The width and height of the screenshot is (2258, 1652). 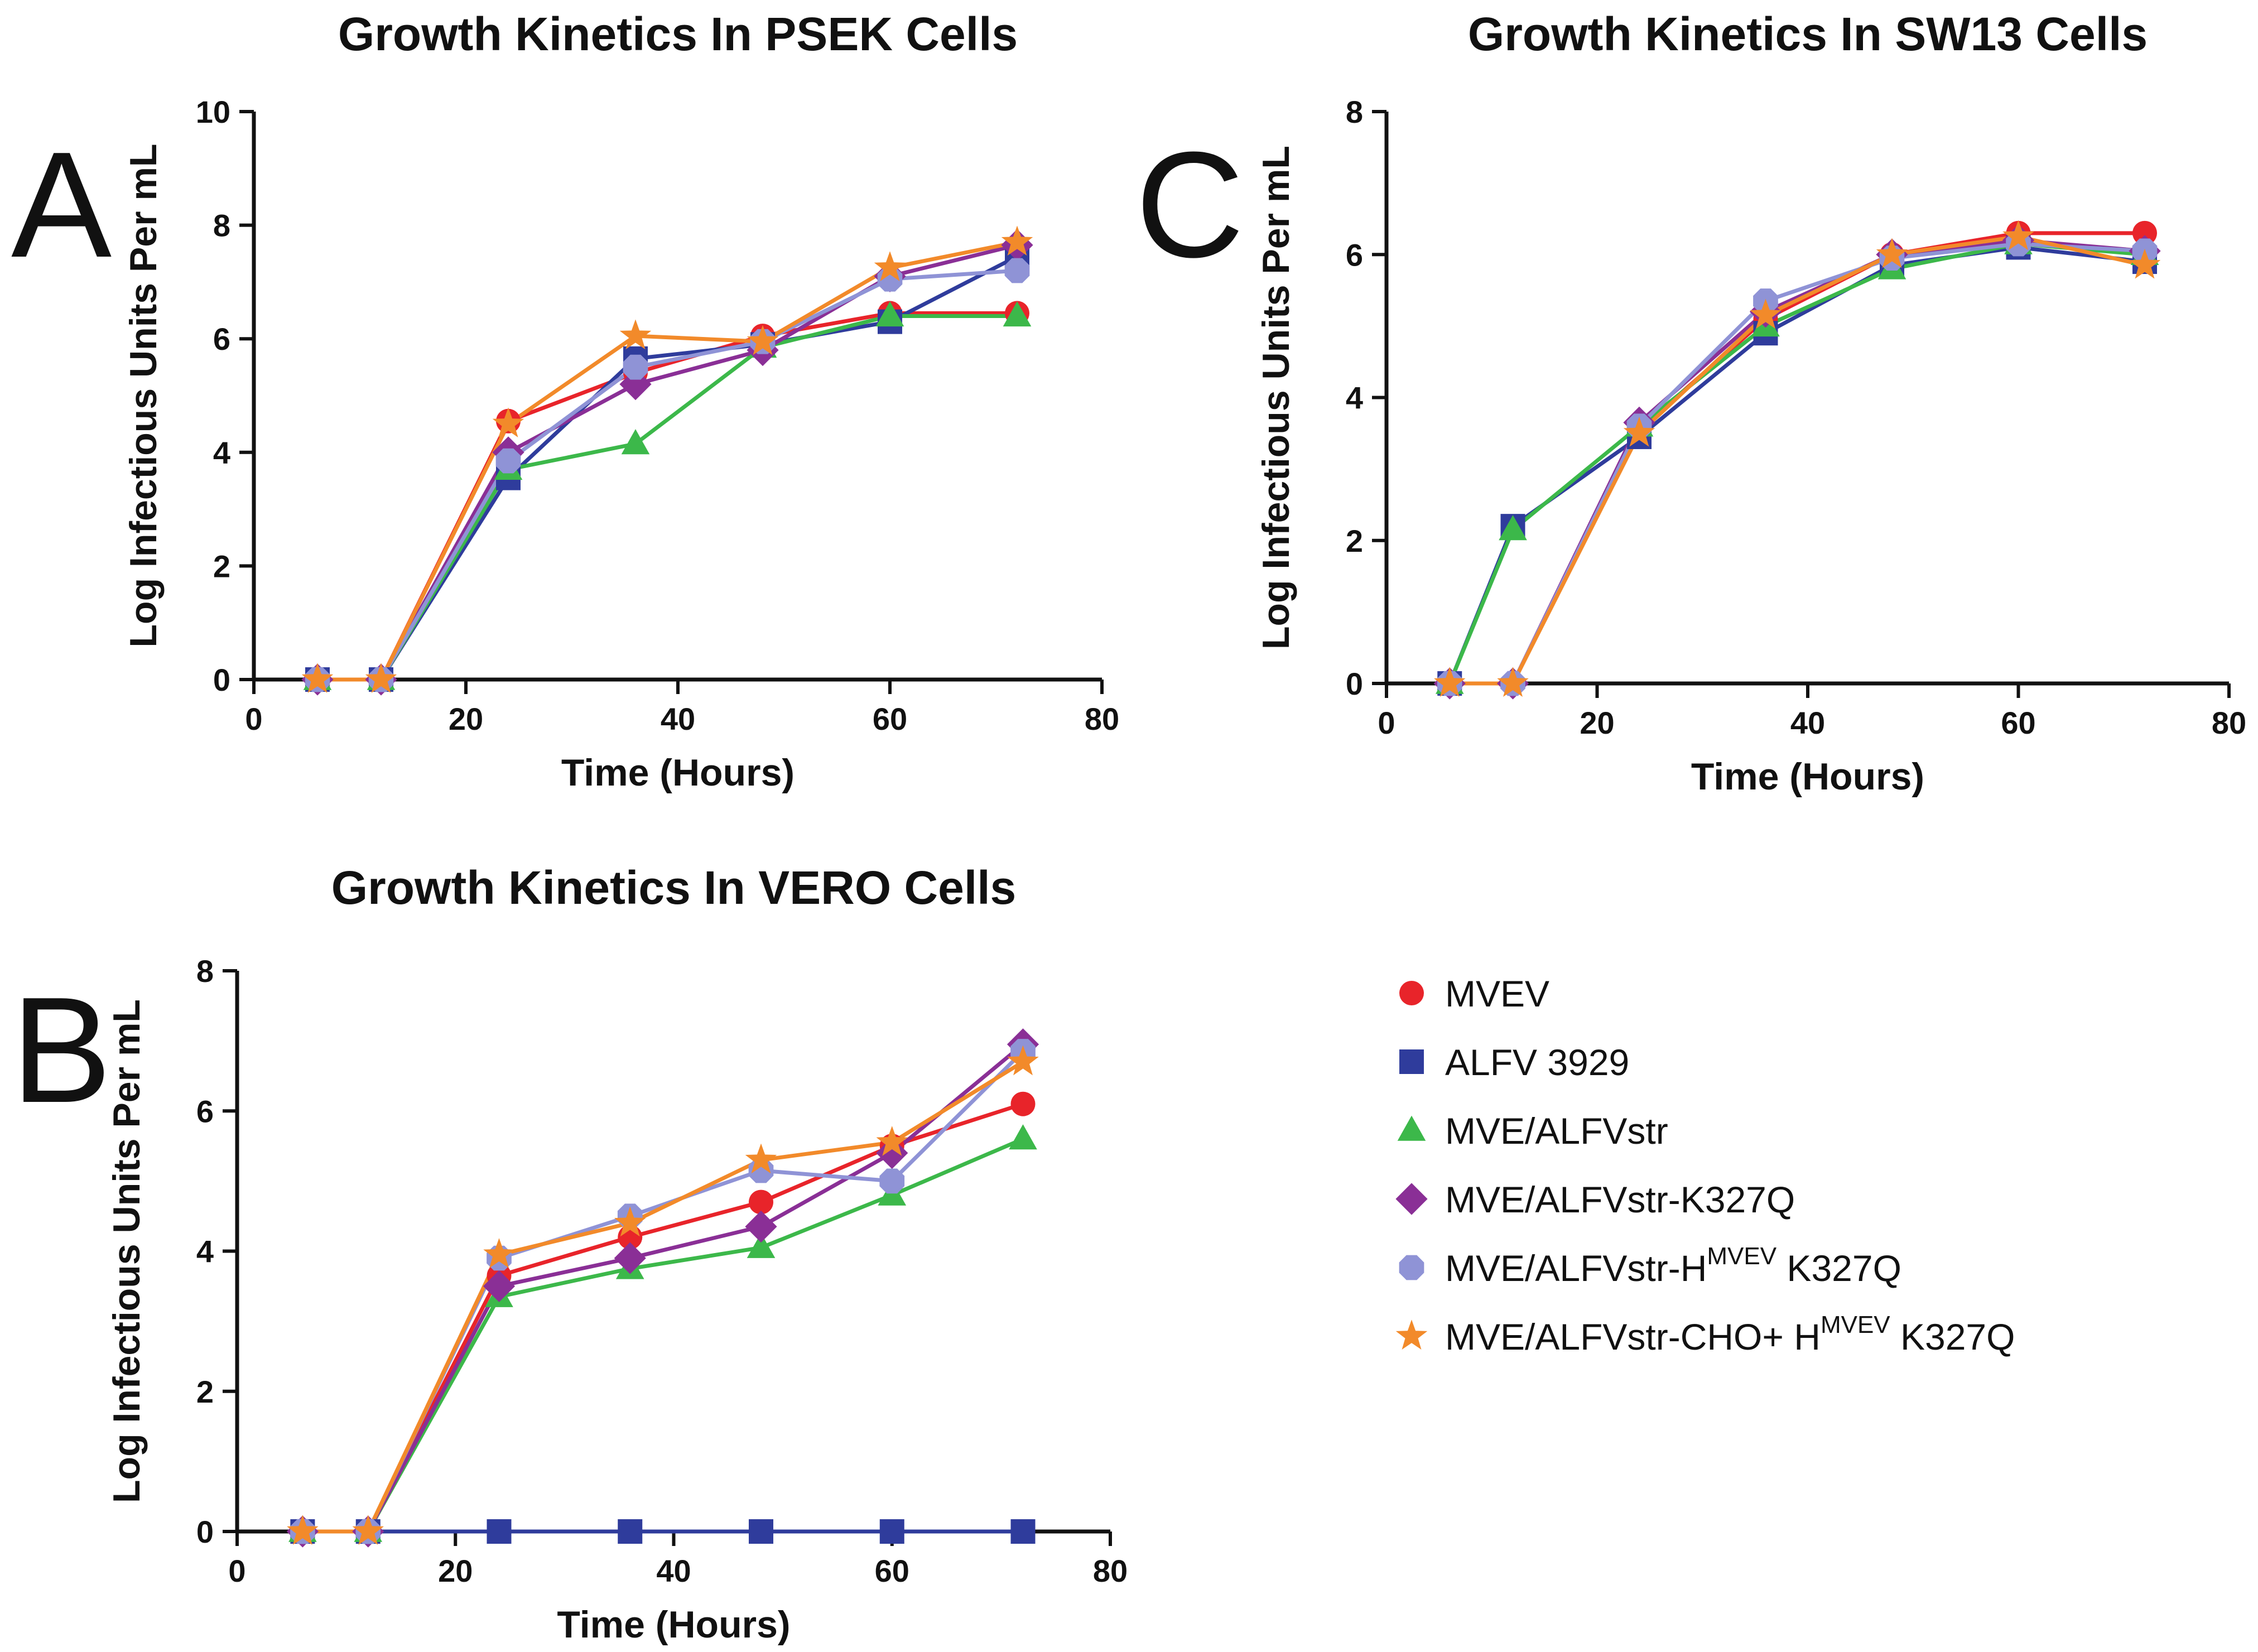 What do you see at coordinates (2229, 723) in the screenshot?
I see `x-tick-label-c: 80` at bounding box center [2229, 723].